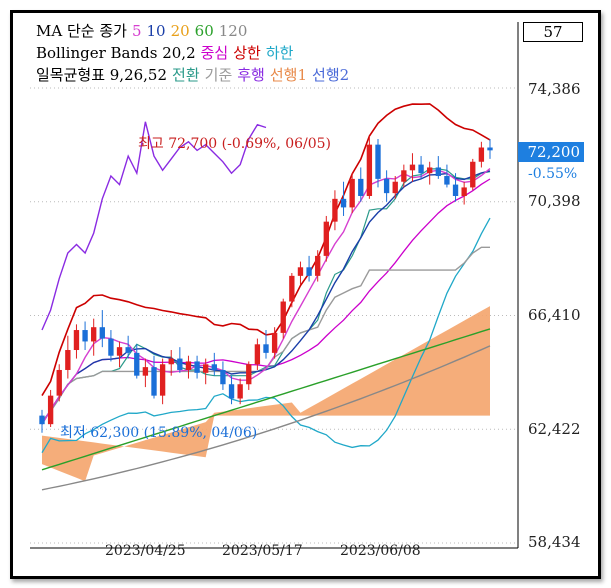 Image resolution: width=611 pixels, height=588 pixels. Describe the element at coordinates (102, 75) in the screenshot. I see `legend-ichi-title: 일목균형표 9,26,52` at that location.